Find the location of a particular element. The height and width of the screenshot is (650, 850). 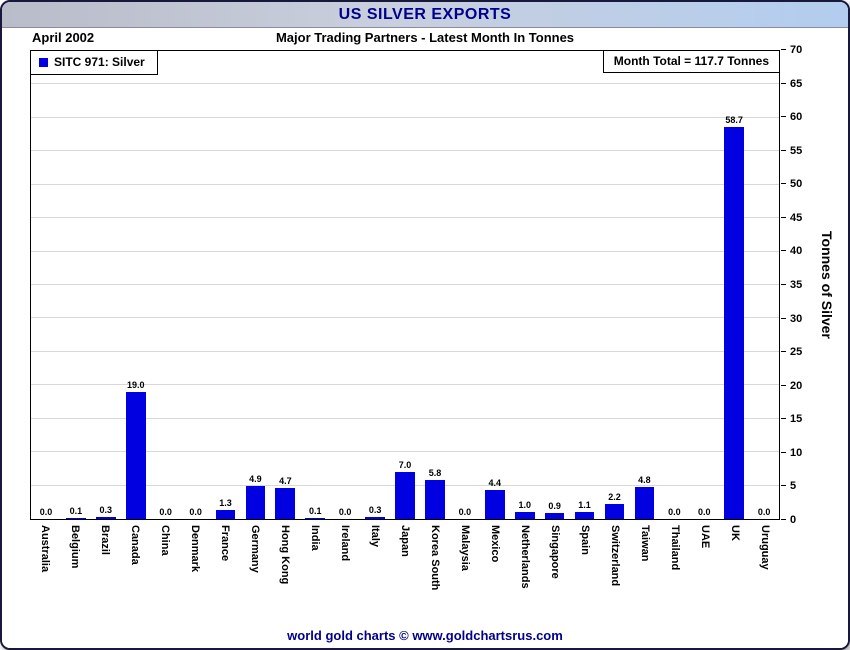

bar-value-label: 4.9 is located at coordinates (255, 479).